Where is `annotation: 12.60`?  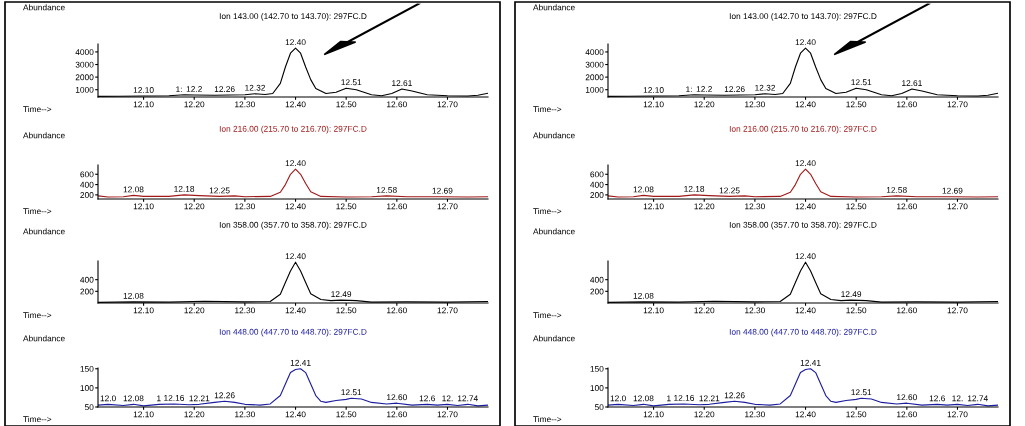 annotation: 12.60 is located at coordinates (397, 397).